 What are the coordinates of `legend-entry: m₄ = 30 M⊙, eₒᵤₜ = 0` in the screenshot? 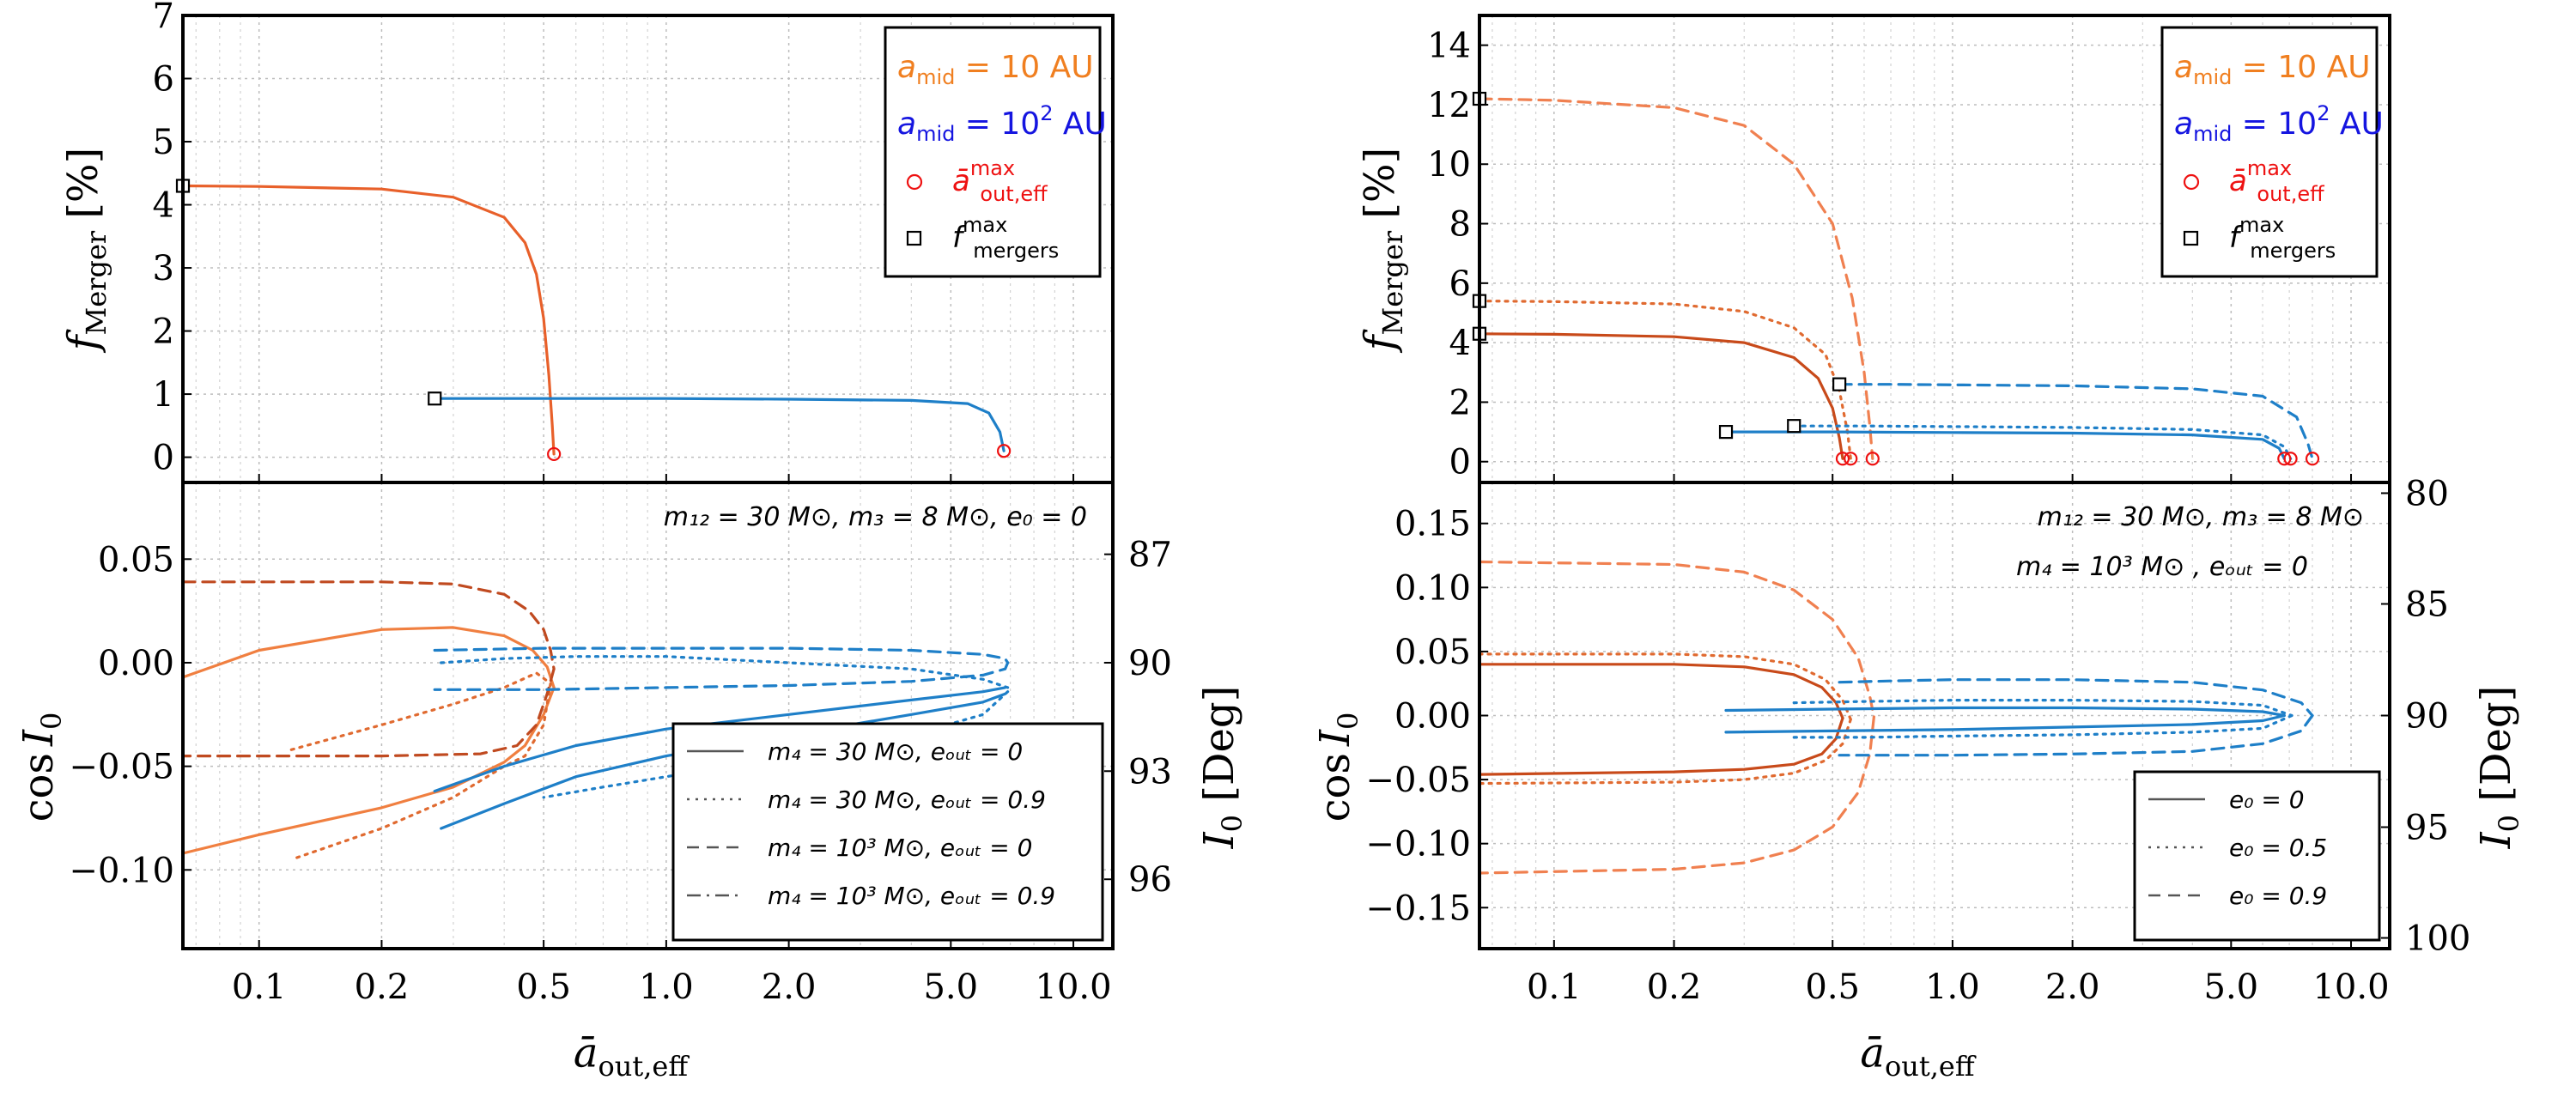 It's located at (896, 751).